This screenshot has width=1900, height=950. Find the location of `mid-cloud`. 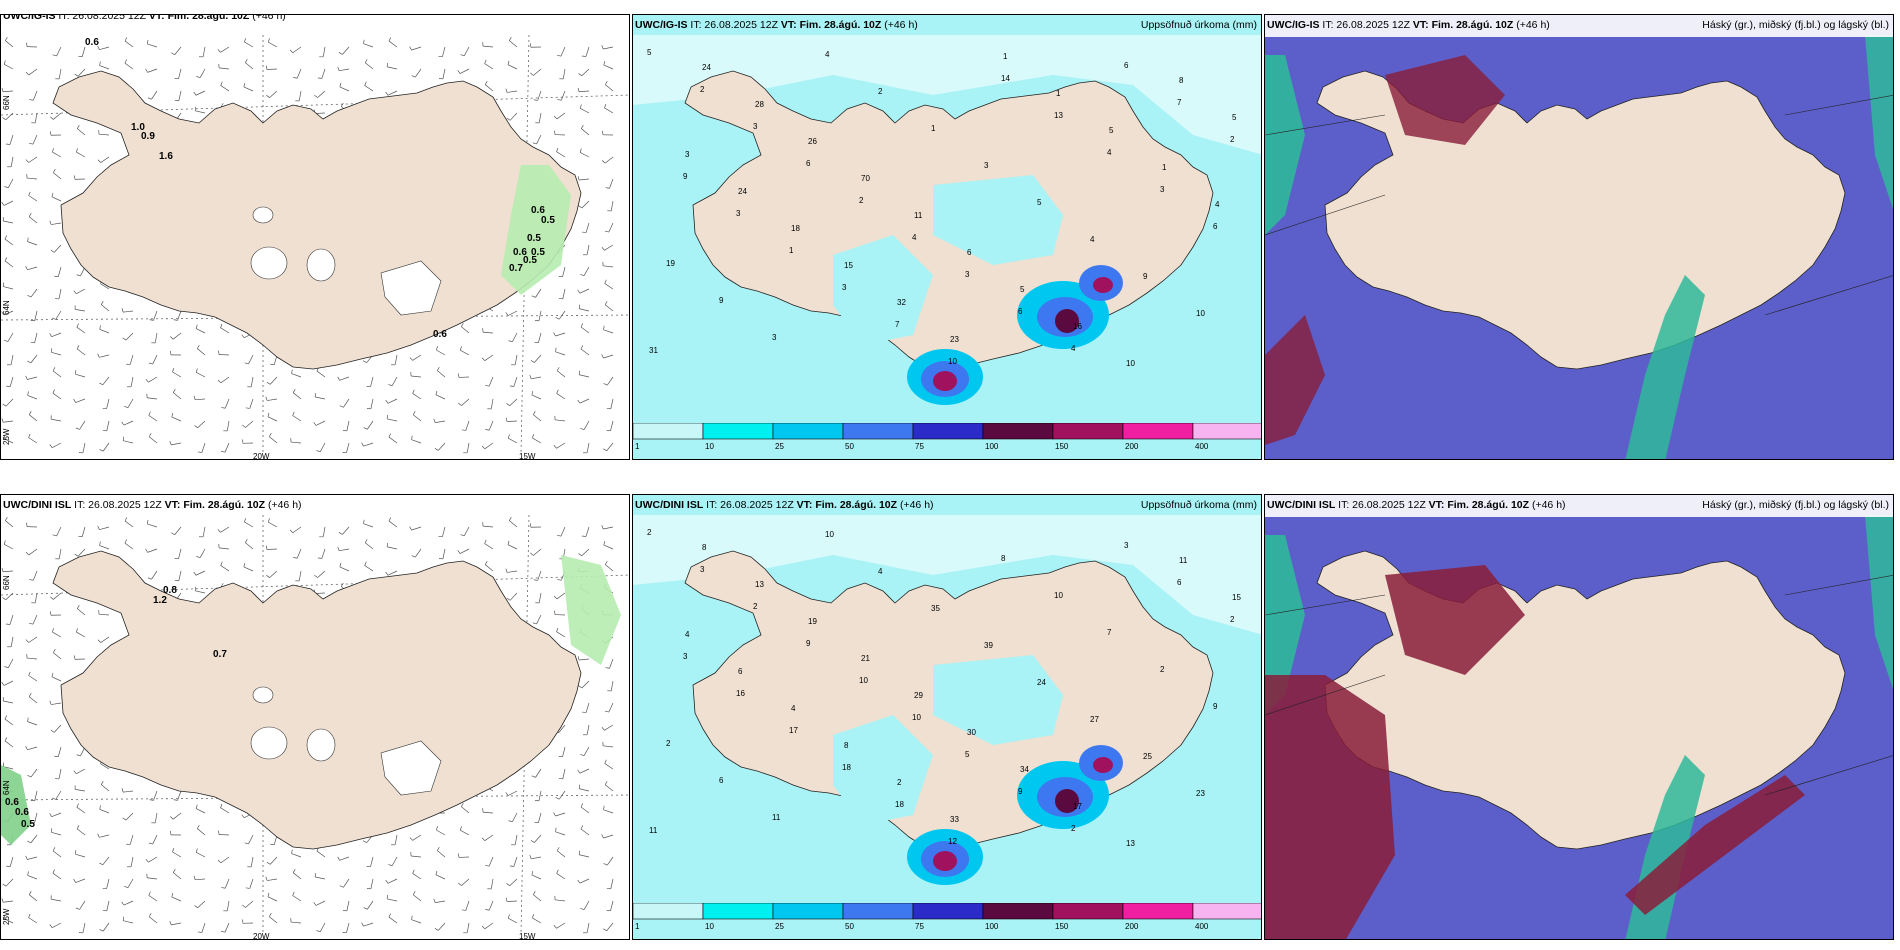

mid-cloud is located at coordinates (1665, 367).